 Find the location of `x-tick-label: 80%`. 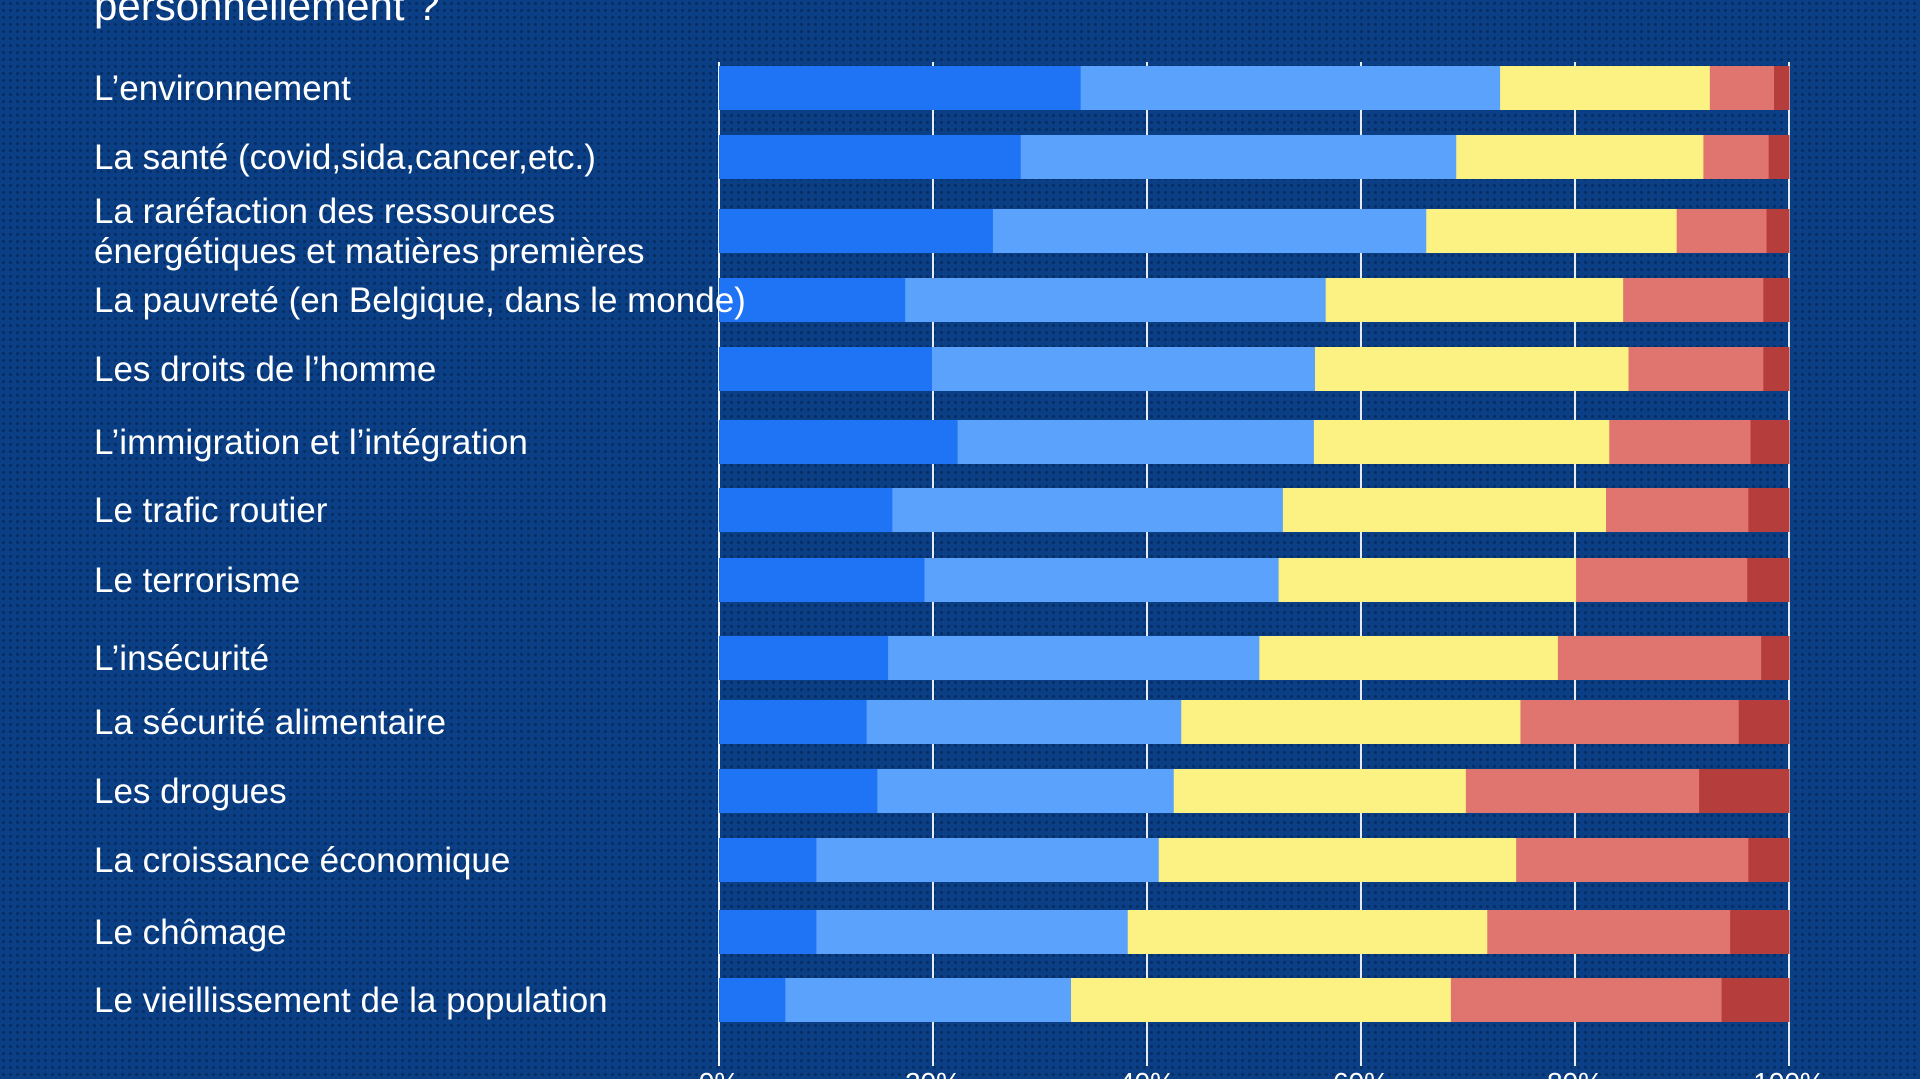

x-tick-label: 80% is located at coordinates (1575, 1073).